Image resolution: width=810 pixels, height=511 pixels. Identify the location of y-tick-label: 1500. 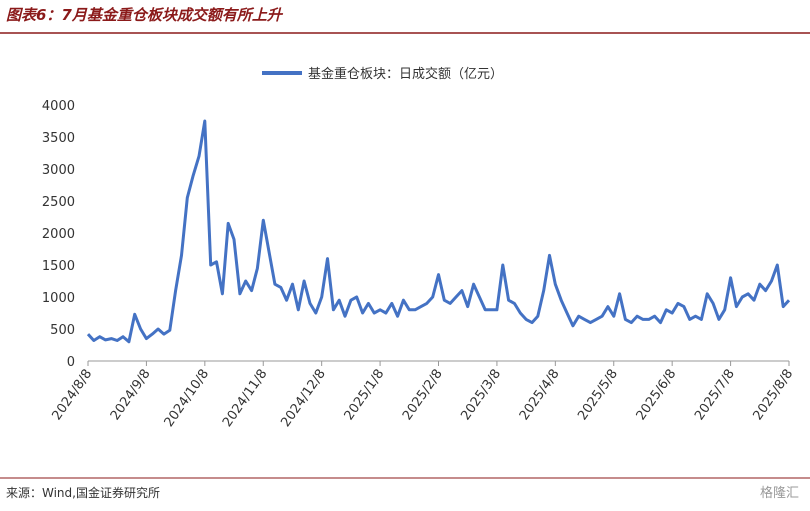
(58, 266).